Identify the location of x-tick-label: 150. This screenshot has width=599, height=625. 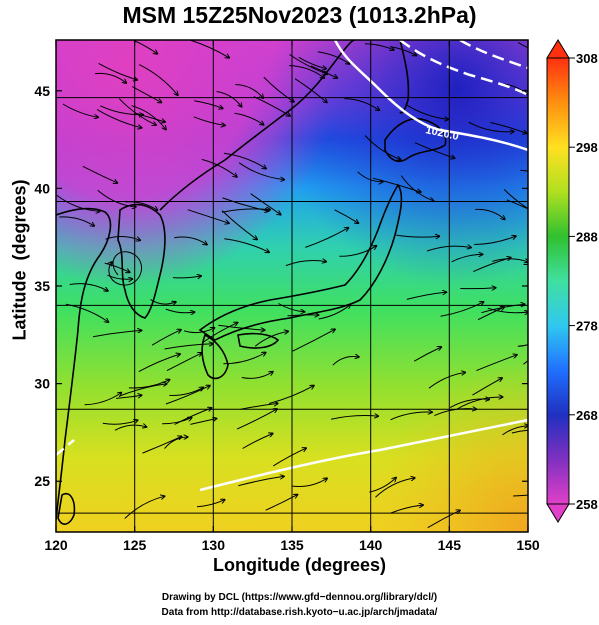
(528, 545).